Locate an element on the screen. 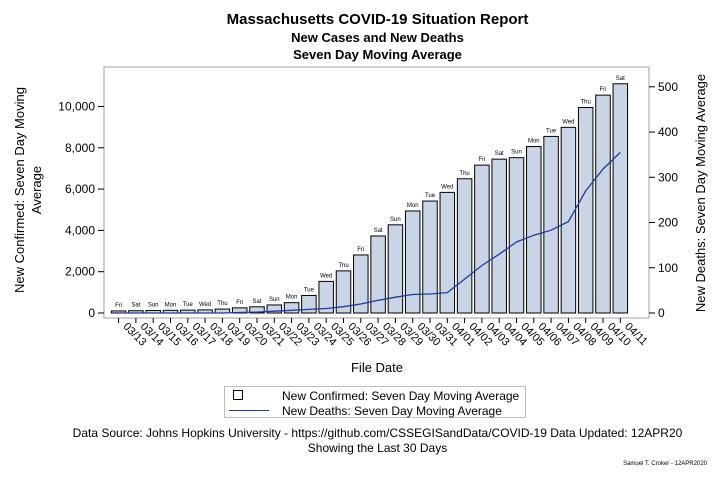 The width and height of the screenshot is (720, 480). y2-axis-label: New Deaths: Seven Day Moving Average is located at coordinates (700, 193).